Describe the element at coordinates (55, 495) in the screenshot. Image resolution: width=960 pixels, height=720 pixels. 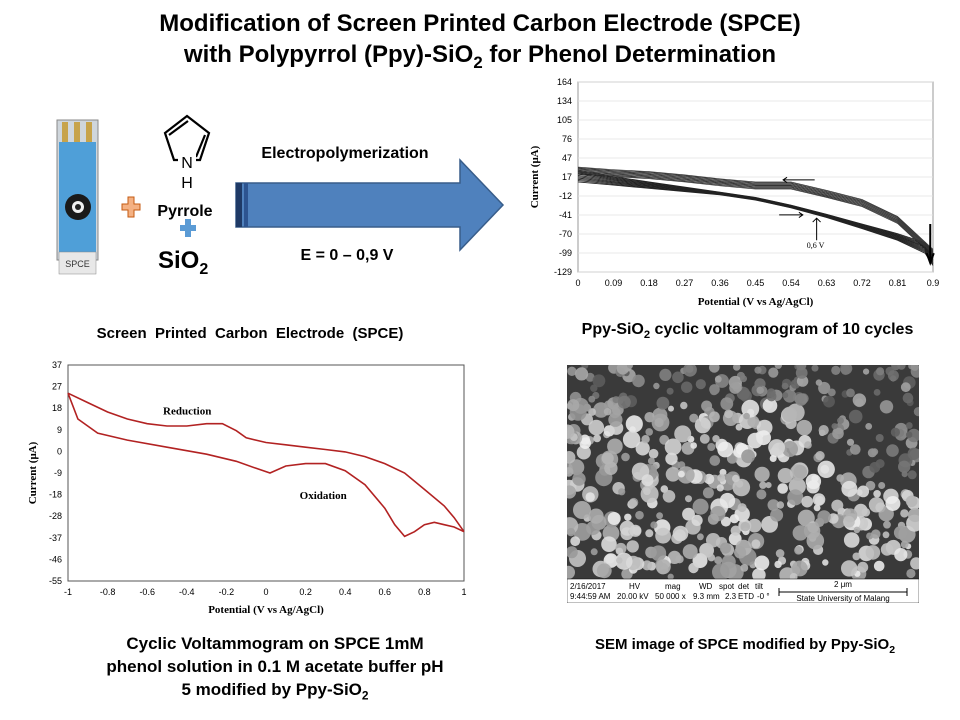
I see `chart2-y-tick-label: -18` at that location.